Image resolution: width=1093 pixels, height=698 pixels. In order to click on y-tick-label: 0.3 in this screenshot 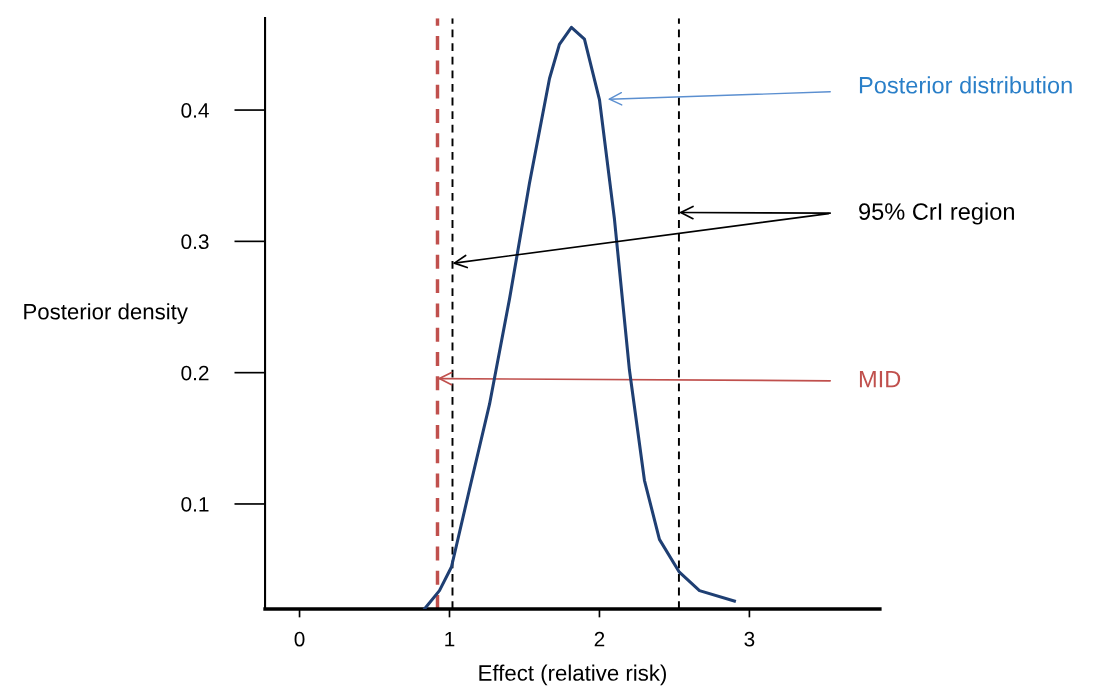, I will do `click(195, 242)`.